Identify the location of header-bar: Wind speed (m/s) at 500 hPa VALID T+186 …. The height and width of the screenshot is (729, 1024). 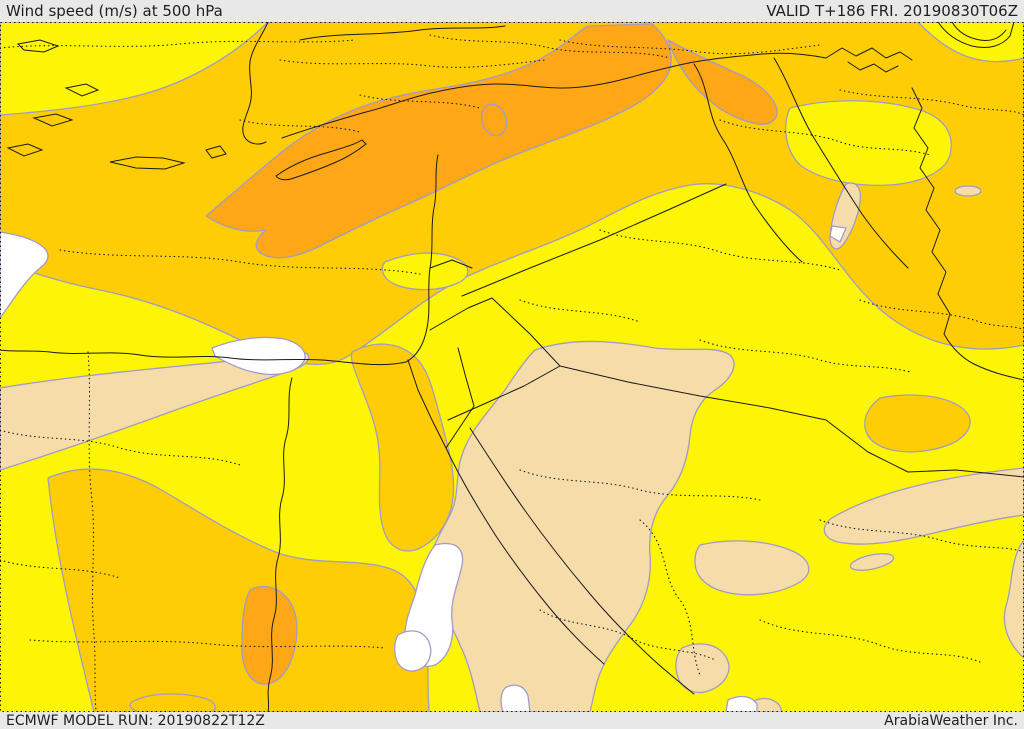
(512, 11).